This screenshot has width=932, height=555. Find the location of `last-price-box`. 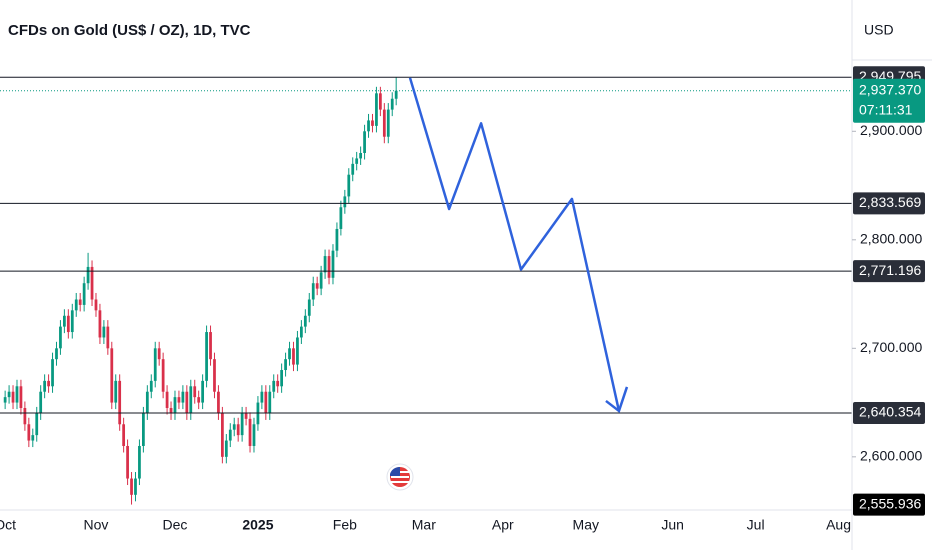

last-price-box is located at coordinates (889, 100).